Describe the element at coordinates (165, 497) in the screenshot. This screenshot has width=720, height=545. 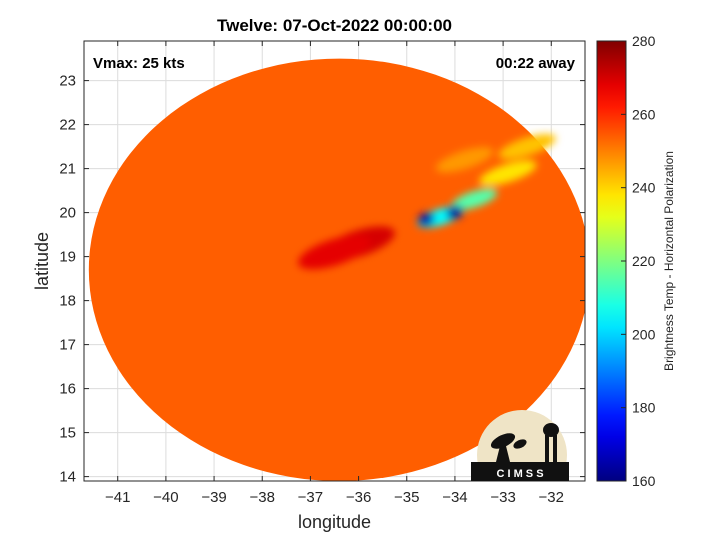
I see `x-tick-label: −40` at that location.